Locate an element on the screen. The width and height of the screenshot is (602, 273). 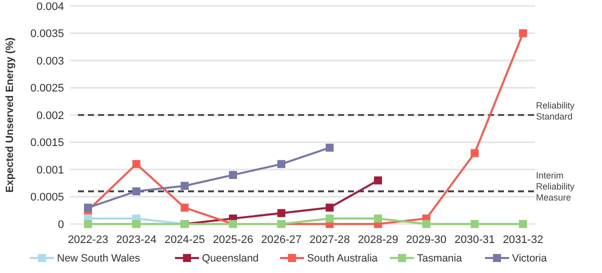
x-tick-label: 2023-24 is located at coordinates (136, 240).